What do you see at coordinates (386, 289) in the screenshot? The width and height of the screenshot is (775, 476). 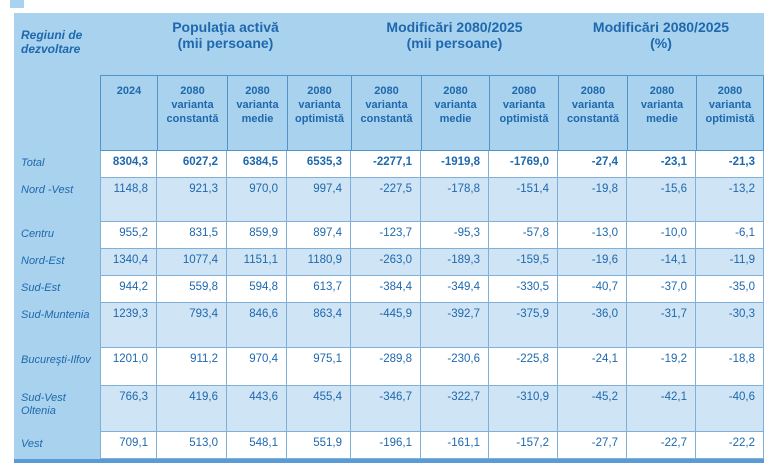 I see `value-cell: -384,4` at bounding box center [386, 289].